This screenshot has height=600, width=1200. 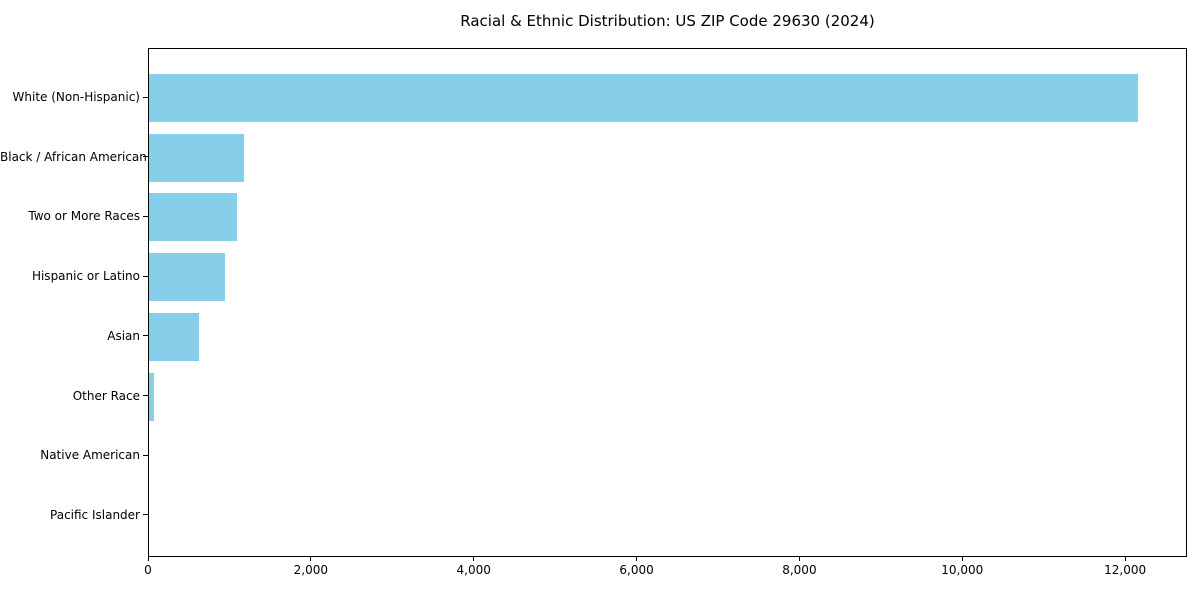 I want to click on y-tick-label: Native American, so click(x=90, y=455).